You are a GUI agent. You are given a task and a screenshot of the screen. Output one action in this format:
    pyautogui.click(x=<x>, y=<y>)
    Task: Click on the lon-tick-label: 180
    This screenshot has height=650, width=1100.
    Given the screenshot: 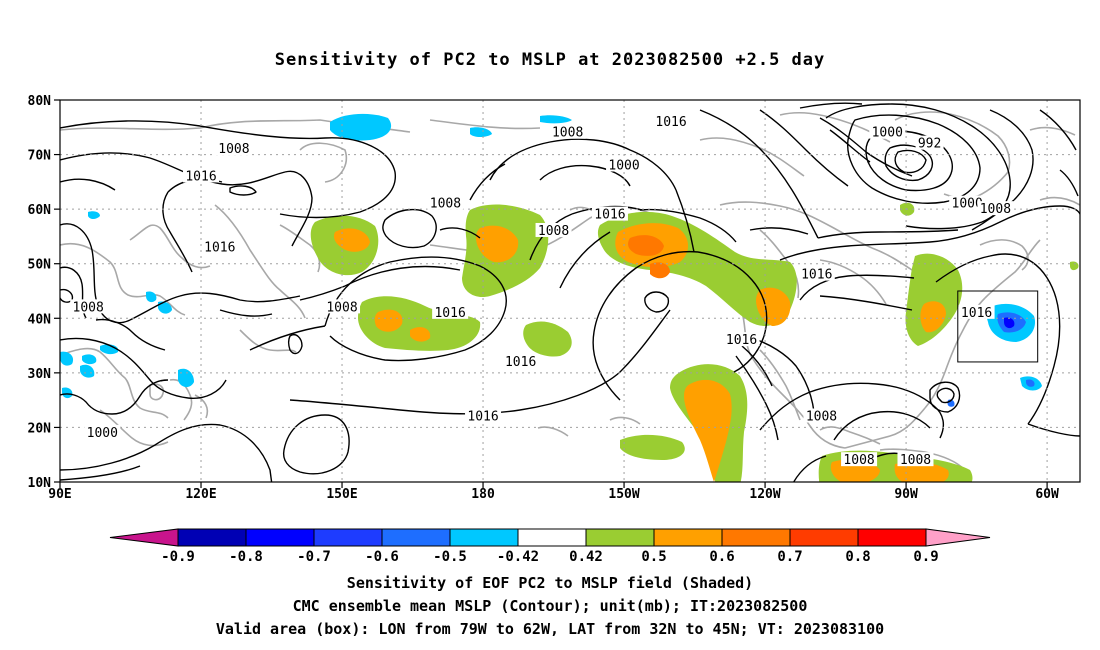 What is the action you would take?
    pyautogui.click(x=483, y=494)
    